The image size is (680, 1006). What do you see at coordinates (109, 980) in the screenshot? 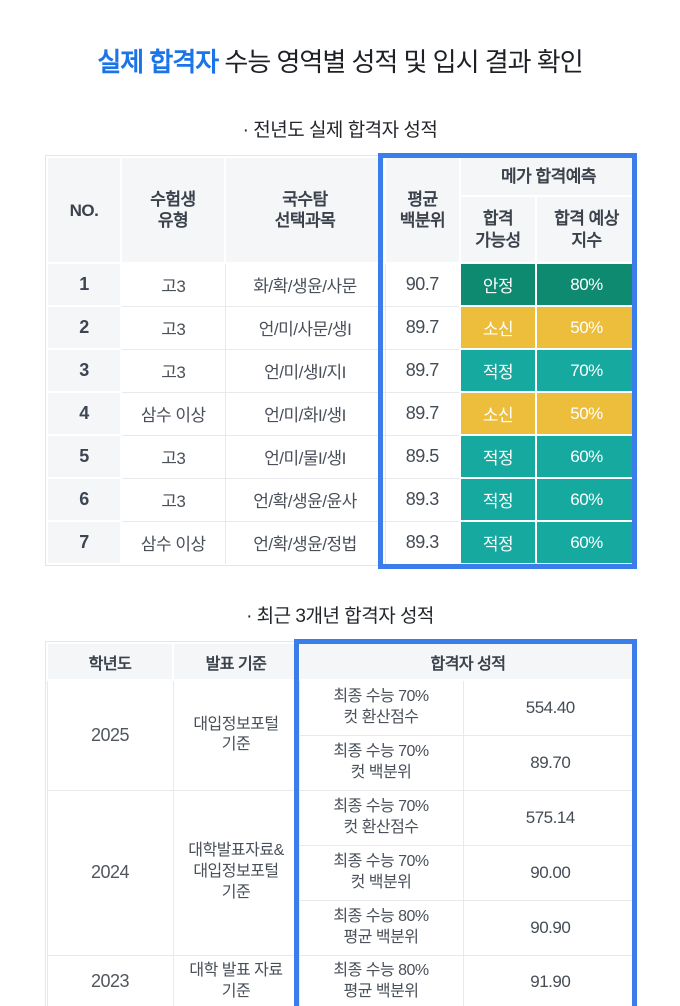
I see `year-cell: 2023` at bounding box center [109, 980].